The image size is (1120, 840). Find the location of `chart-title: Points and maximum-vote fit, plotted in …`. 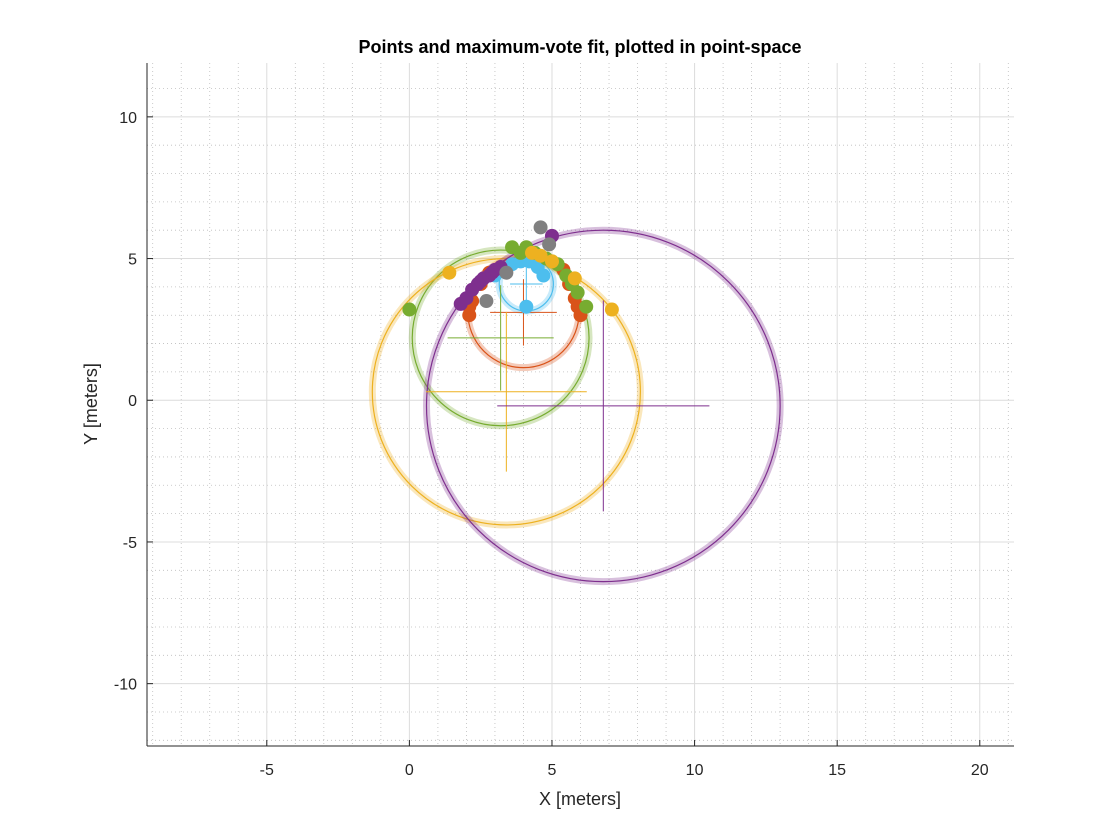

chart-title: Points and maximum-vote fit, plotted in … is located at coordinates (579, 47).